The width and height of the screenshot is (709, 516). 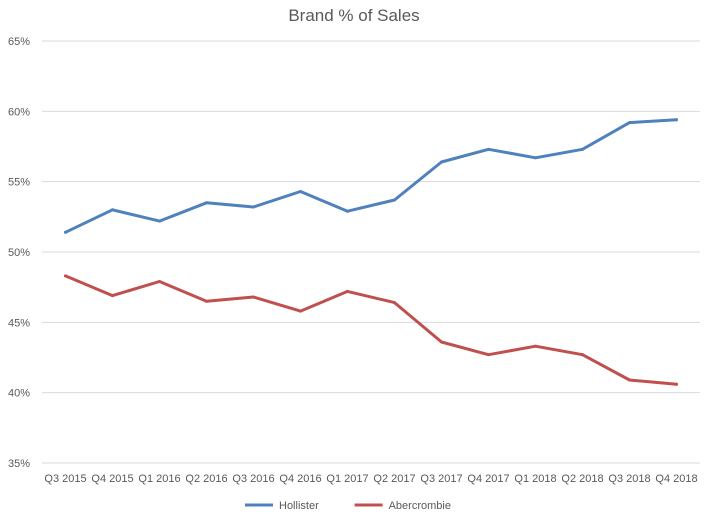 I want to click on x-tick-label: Q1 2017, so click(x=347, y=479).